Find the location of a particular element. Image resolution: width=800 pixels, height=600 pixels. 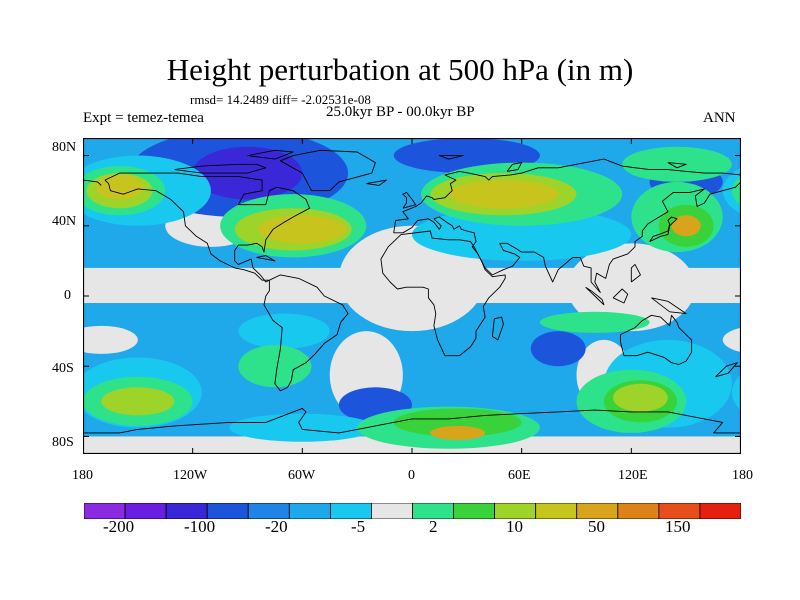

lon-label-180e: 180 is located at coordinates (742, 475).